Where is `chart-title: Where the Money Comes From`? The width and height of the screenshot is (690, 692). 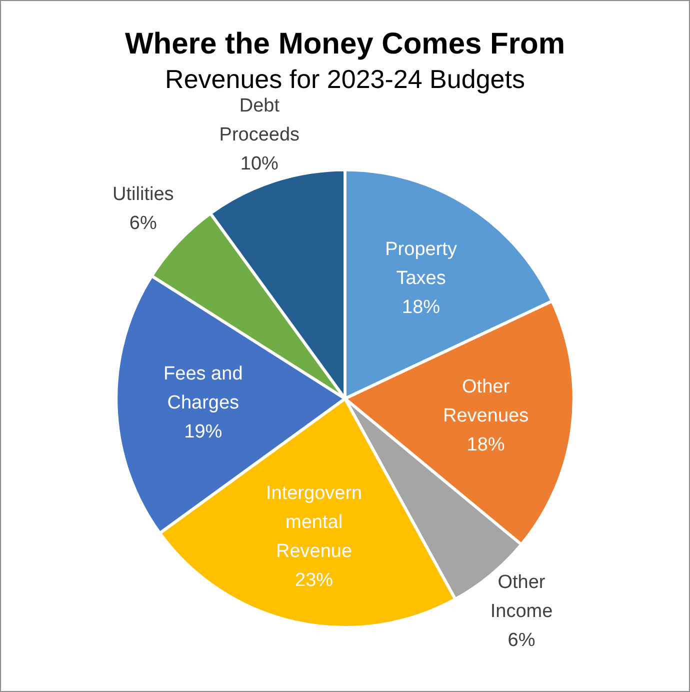 chart-title: Where the Money Comes From is located at coordinates (345, 43).